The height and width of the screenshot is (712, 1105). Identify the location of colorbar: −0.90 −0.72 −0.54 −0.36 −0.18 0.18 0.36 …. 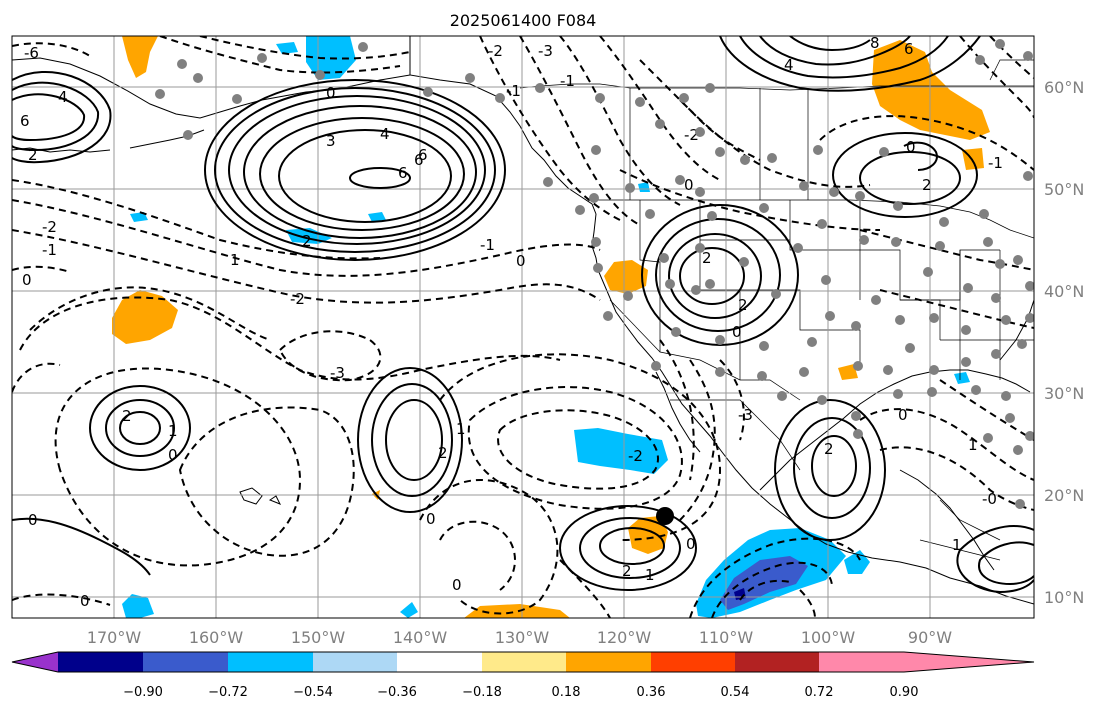
(523, 675).